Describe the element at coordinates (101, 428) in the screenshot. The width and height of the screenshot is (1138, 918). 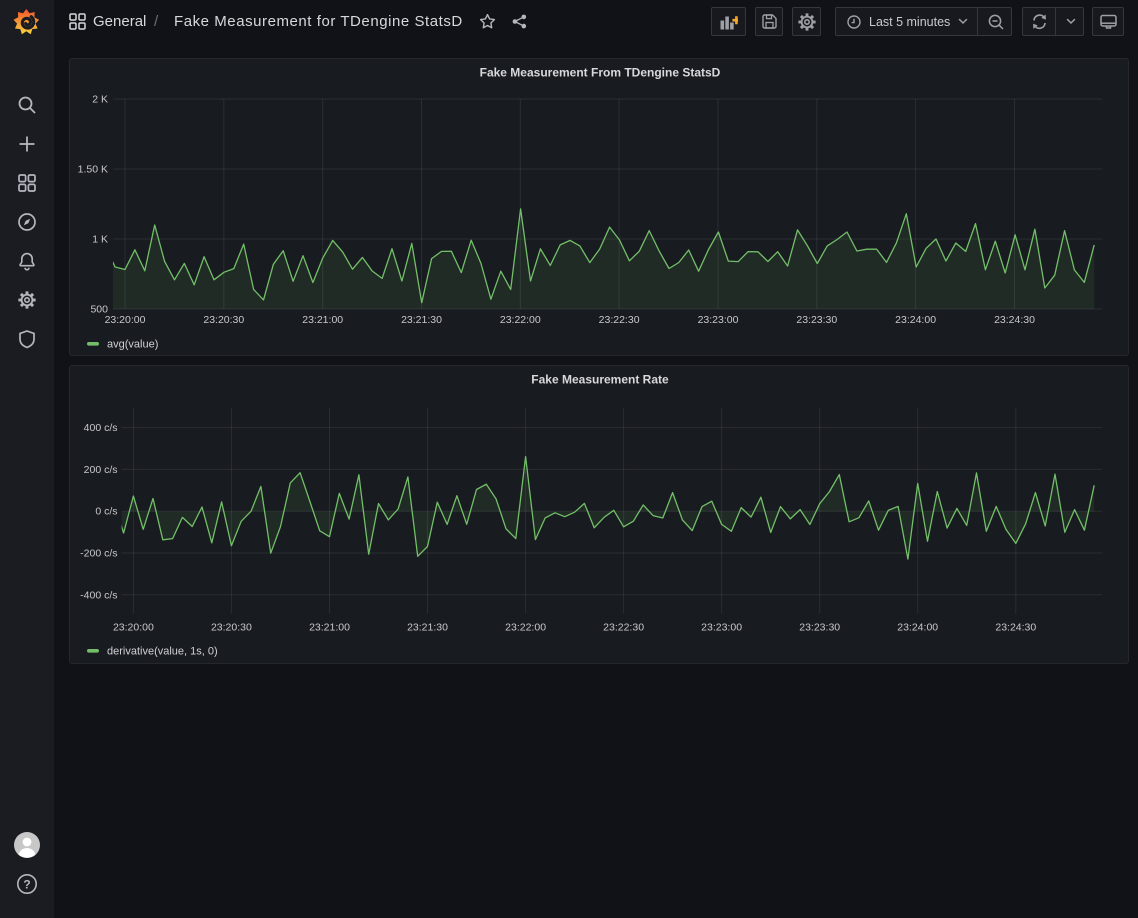
I see `svg-text: 400 c/s` at that location.